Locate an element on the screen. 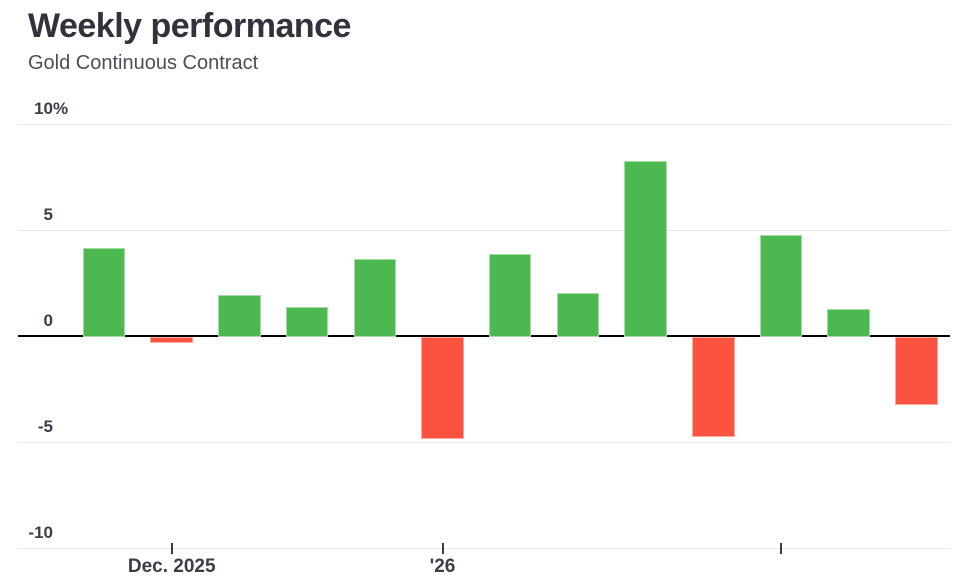  y-axis-label: 10% is located at coordinates (51, 108).